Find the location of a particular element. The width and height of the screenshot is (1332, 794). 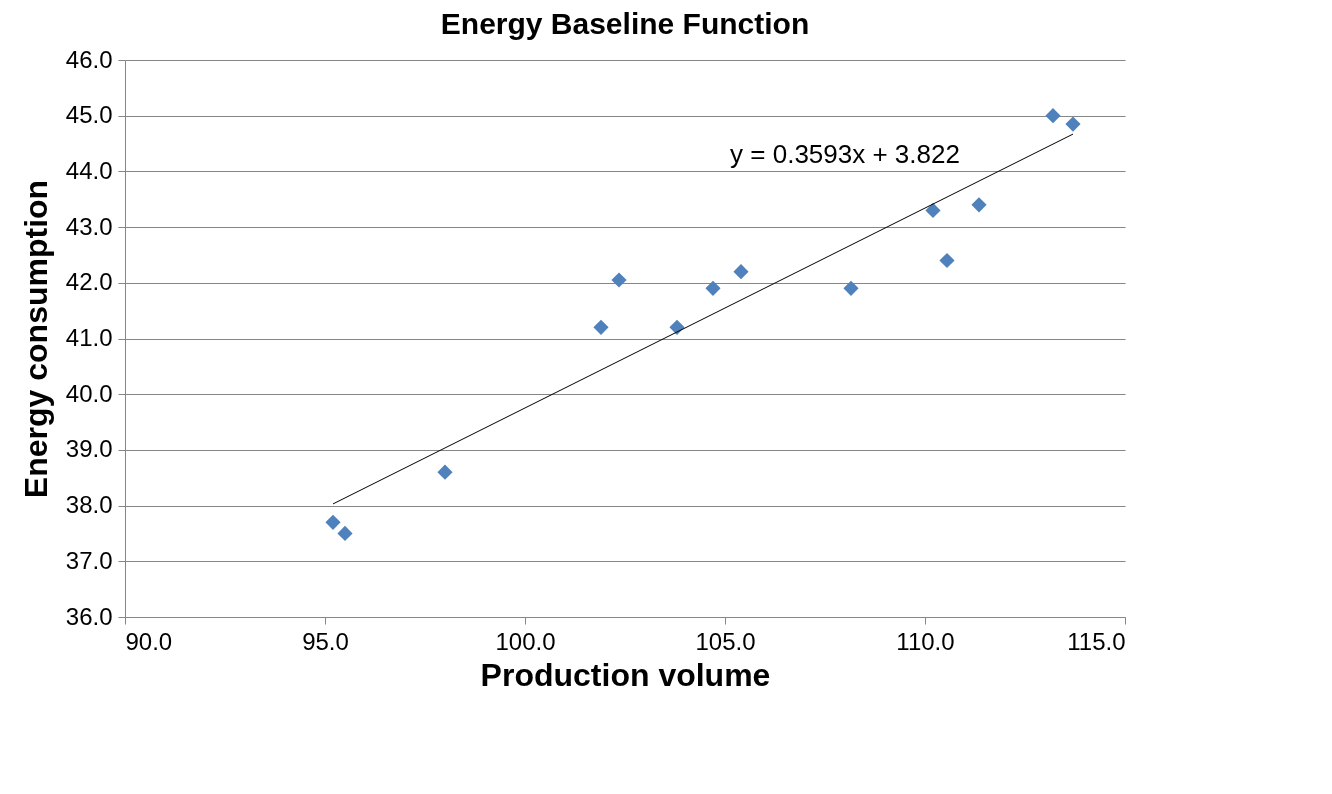

y-tick-label: 38.0 is located at coordinates (89, 505).